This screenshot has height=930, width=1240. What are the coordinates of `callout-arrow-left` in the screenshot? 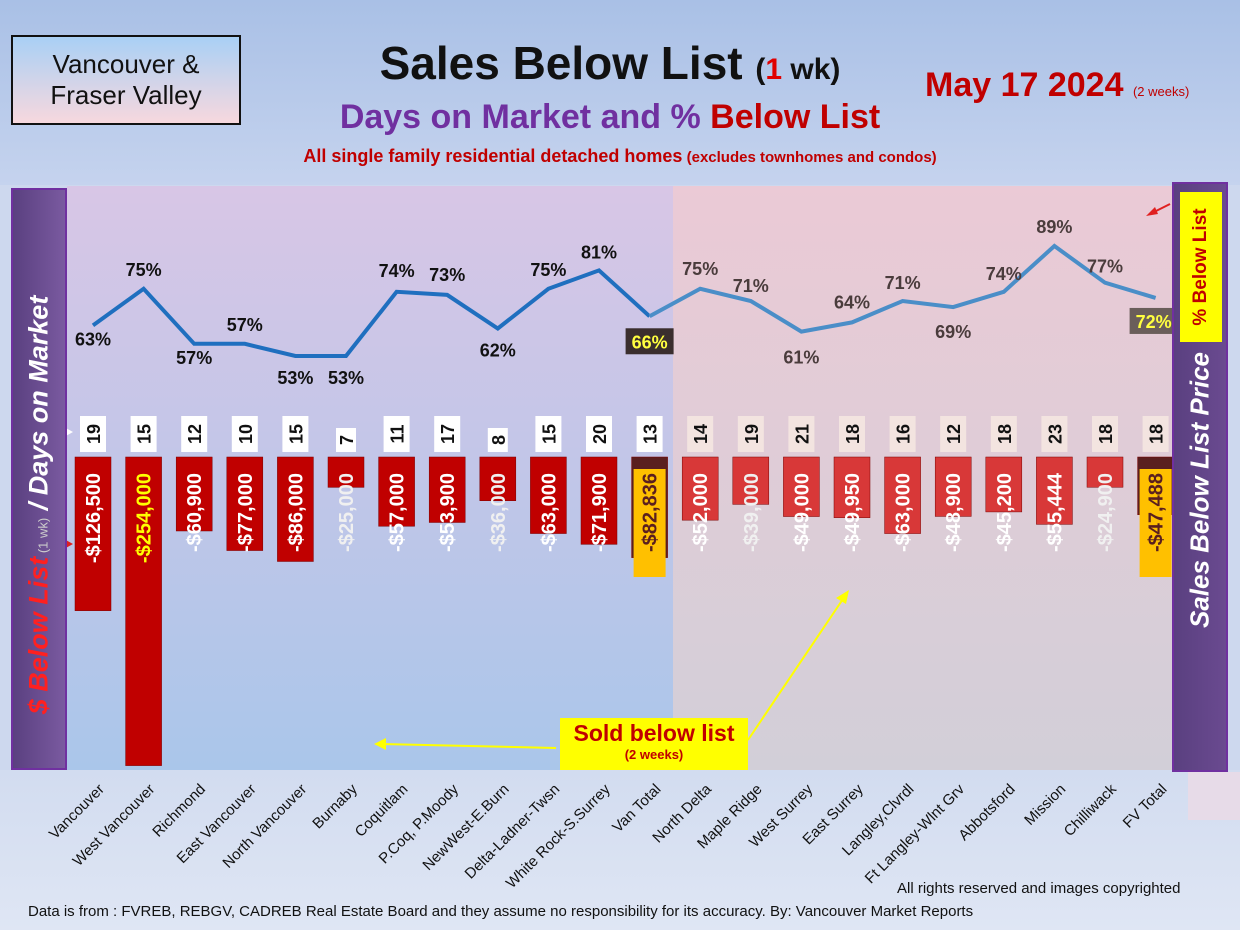 It's located at (468, 746).